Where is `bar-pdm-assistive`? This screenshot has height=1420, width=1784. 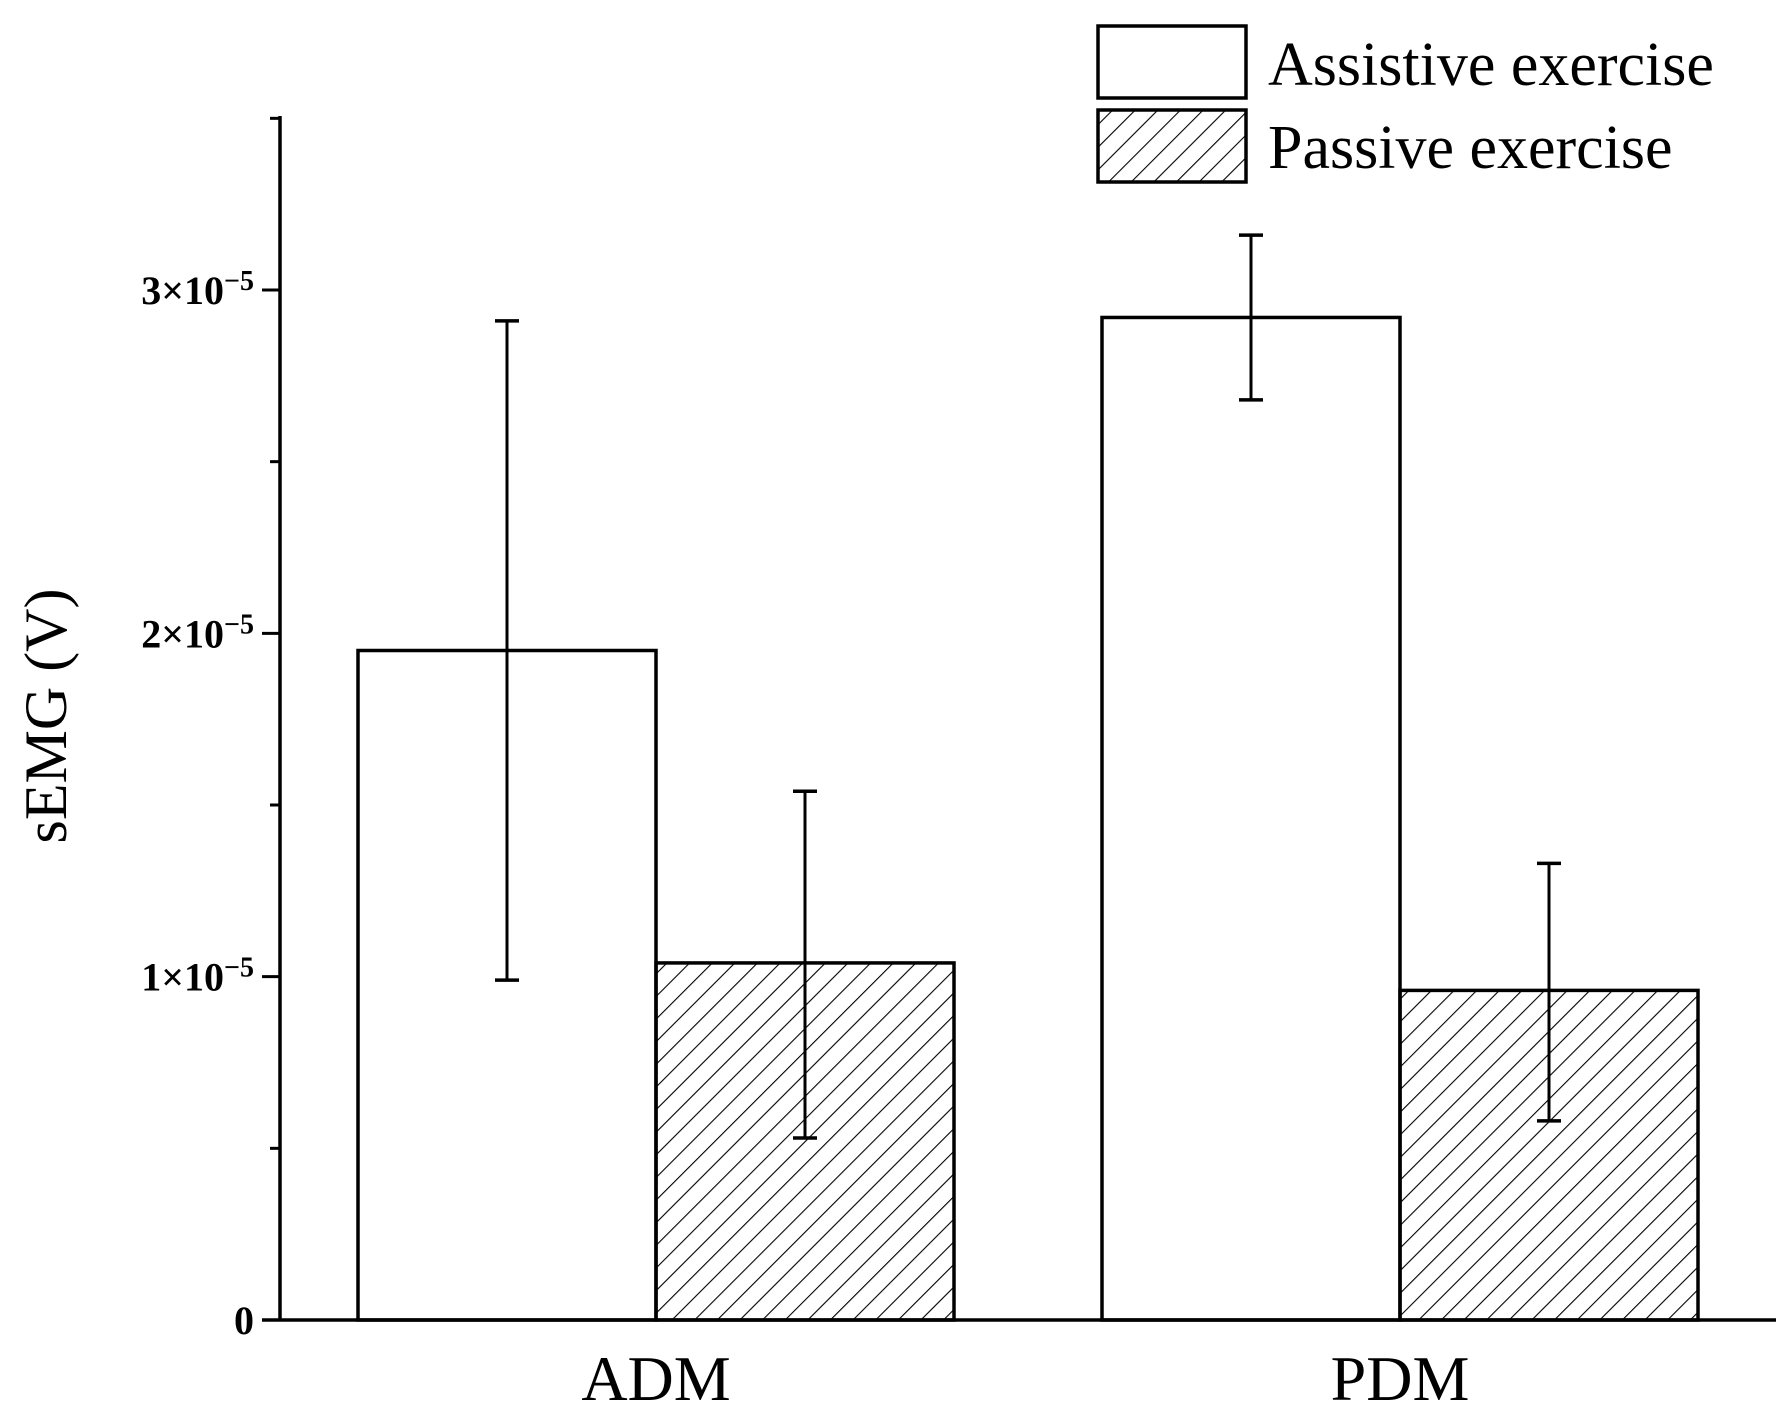
bar-pdm-assistive is located at coordinates (1251, 818).